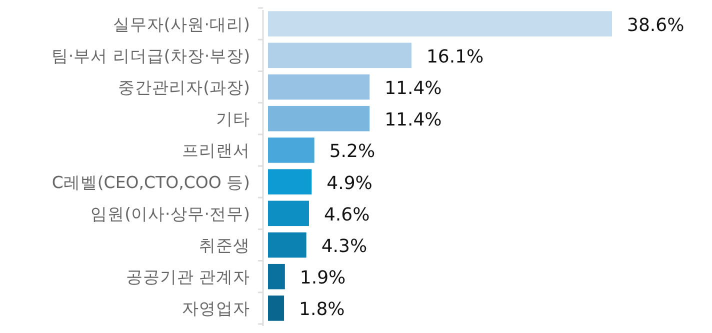  Describe the element at coordinates (216, 308) in the screenshot. I see `y-tick-label: 자영업자` at that location.